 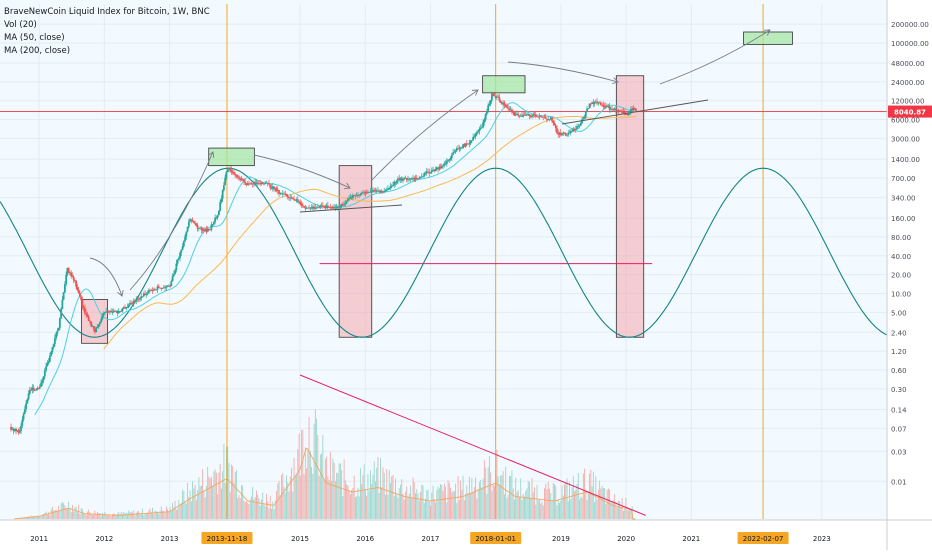 What do you see at coordinates (232, 157) in the screenshot?
I see `top-highlight-box` at bounding box center [232, 157].